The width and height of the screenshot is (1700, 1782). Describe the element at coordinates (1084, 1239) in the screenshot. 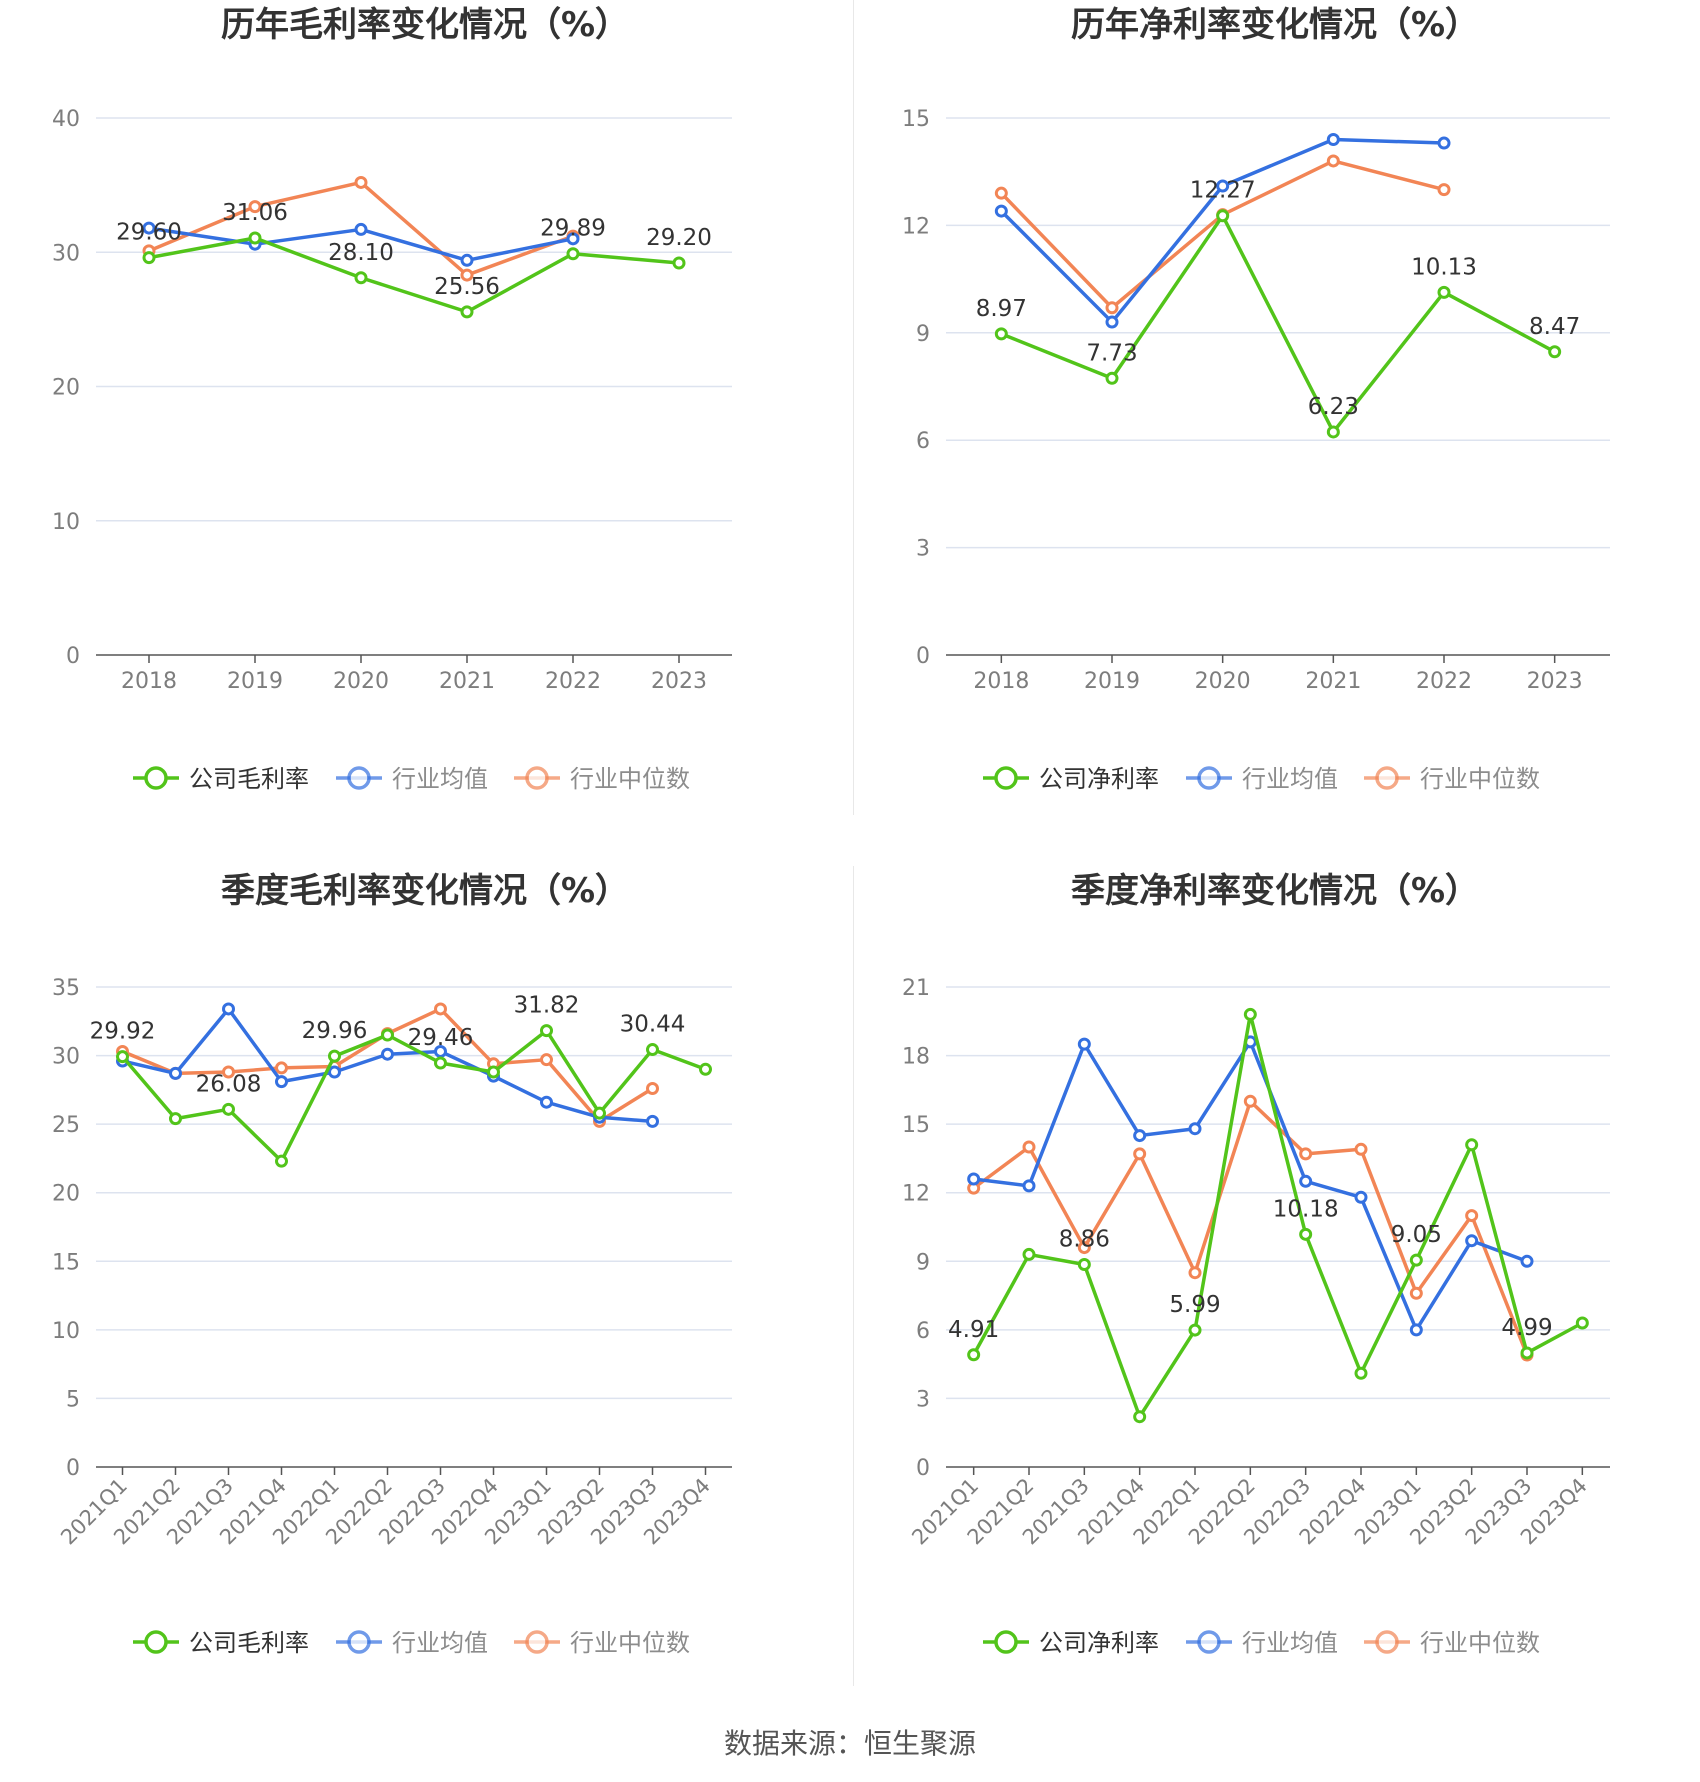

I see `data-label: 8.86` at that location.